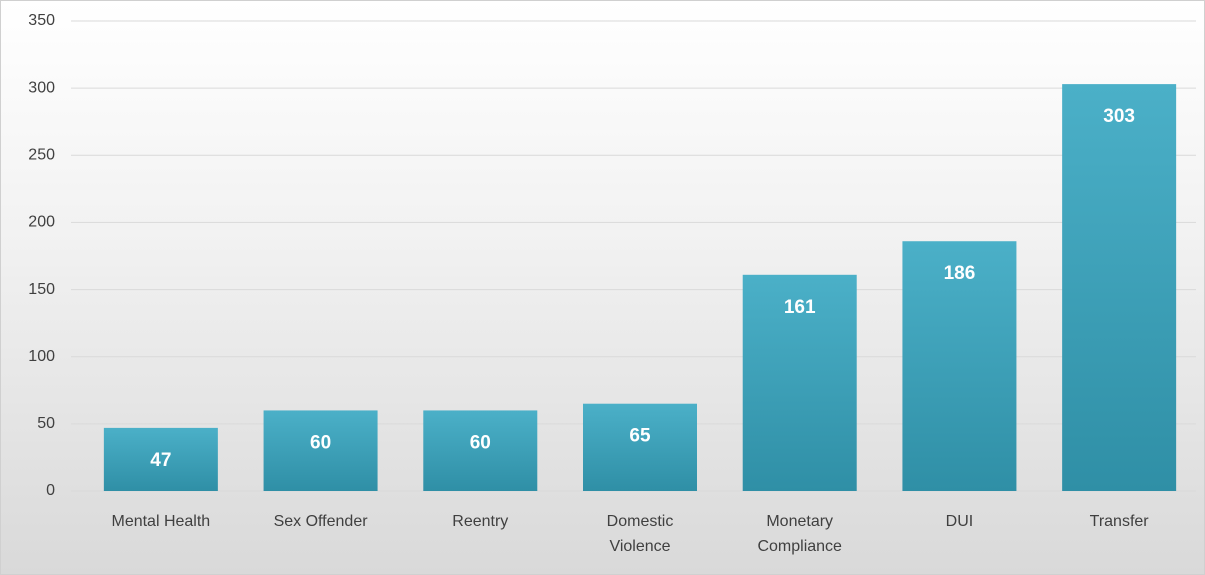 The image size is (1205, 575). What do you see at coordinates (800, 307) in the screenshot?
I see `value-label: 161` at bounding box center [800, 307].